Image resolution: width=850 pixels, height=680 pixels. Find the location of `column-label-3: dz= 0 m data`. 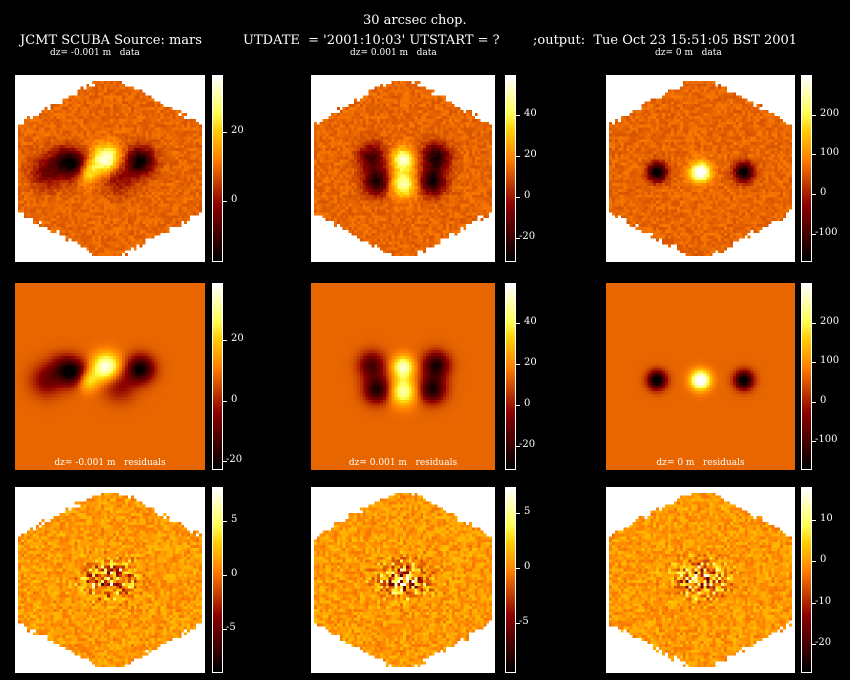

column-label-3: dz= 0 m data is located at coordinates (688, 53).